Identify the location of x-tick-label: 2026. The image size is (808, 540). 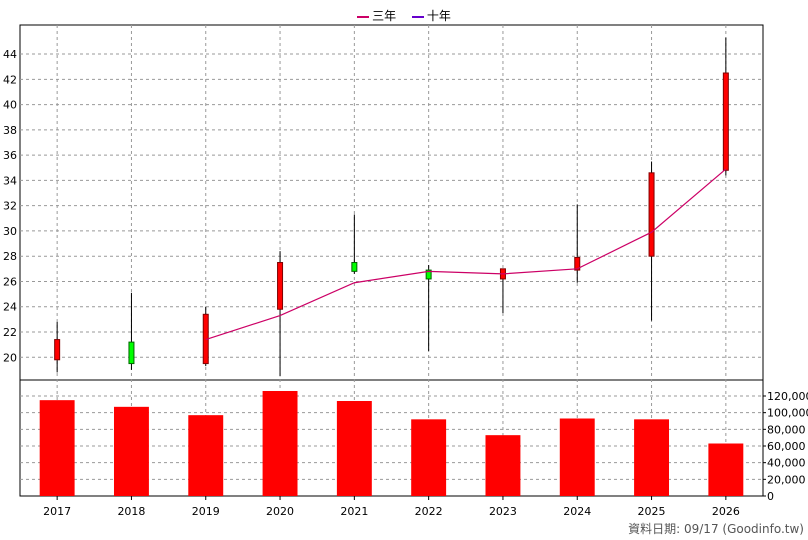
(726, 511).